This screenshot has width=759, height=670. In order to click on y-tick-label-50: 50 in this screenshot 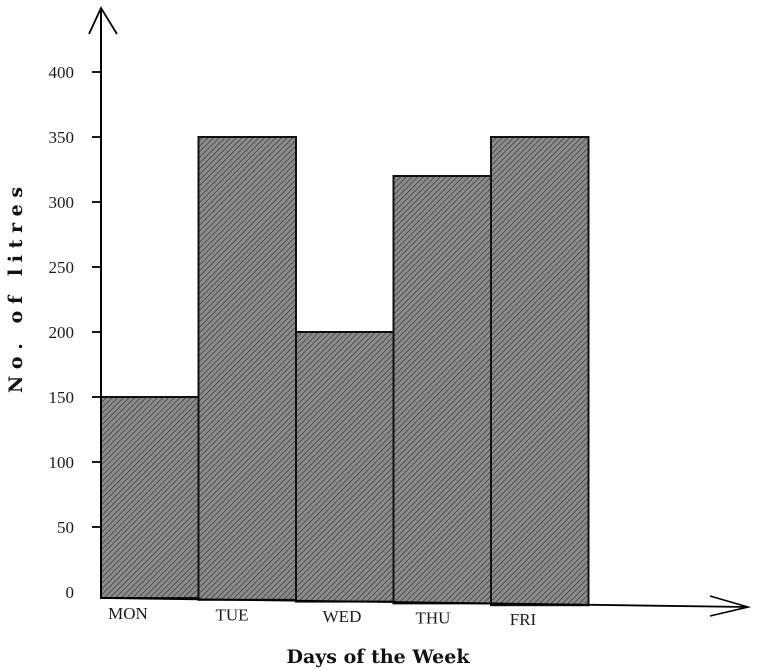, I will do `click(65, 527)`.